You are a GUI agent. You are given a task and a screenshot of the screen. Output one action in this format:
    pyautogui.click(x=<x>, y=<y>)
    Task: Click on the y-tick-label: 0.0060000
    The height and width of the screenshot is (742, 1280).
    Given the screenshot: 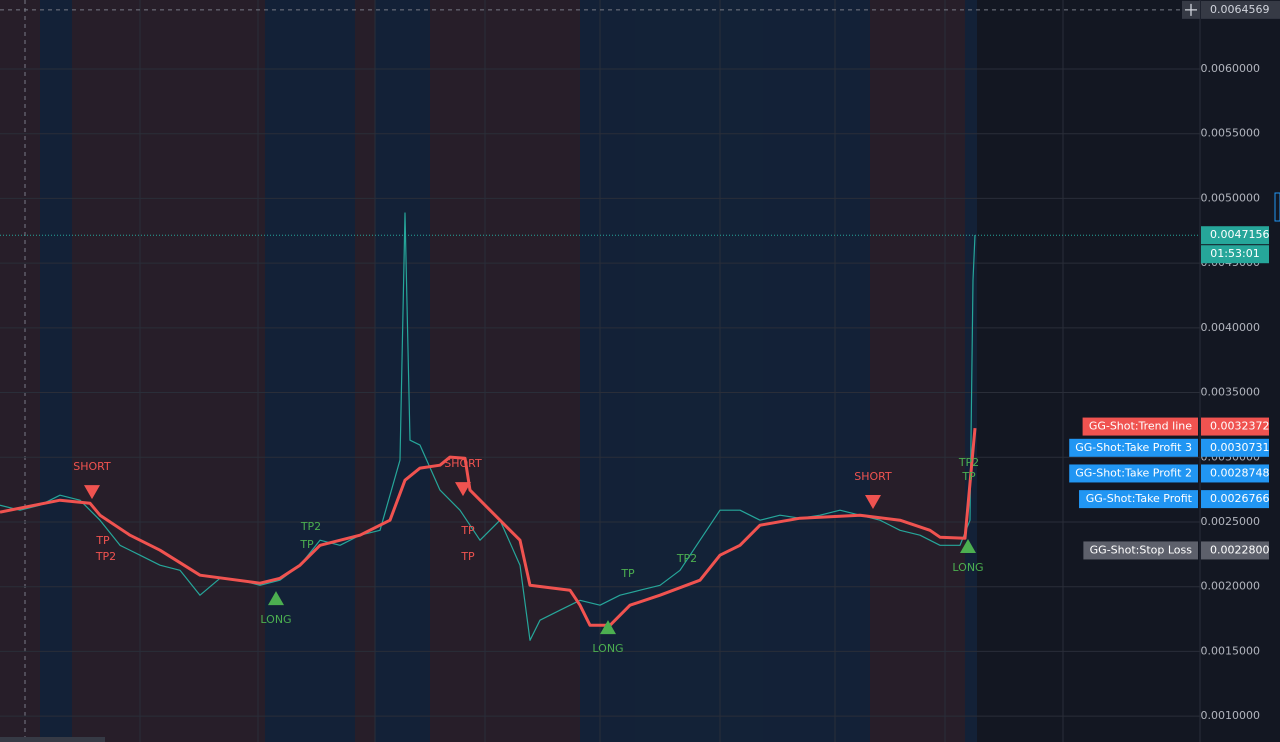 What is the action you would take?
    pyautogui.click(x=1231, y=68)
    